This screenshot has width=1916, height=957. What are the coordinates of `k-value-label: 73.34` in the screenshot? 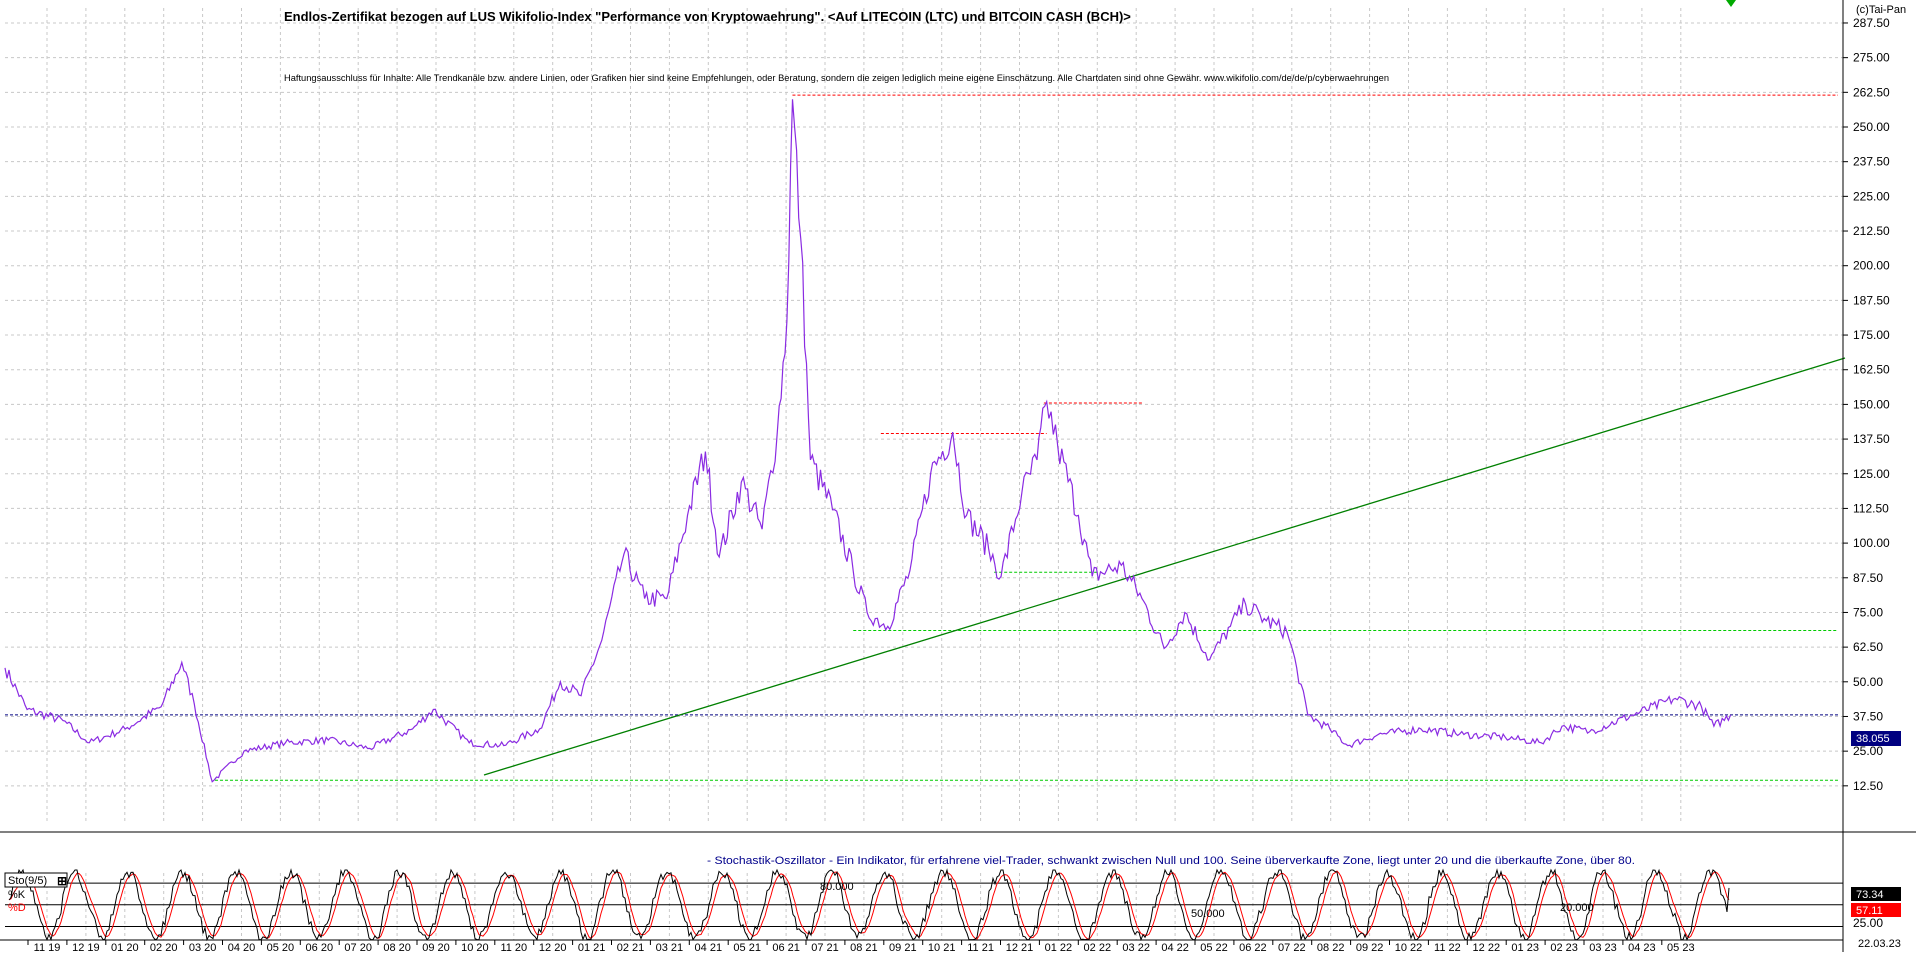 It's located at (1870, 895).